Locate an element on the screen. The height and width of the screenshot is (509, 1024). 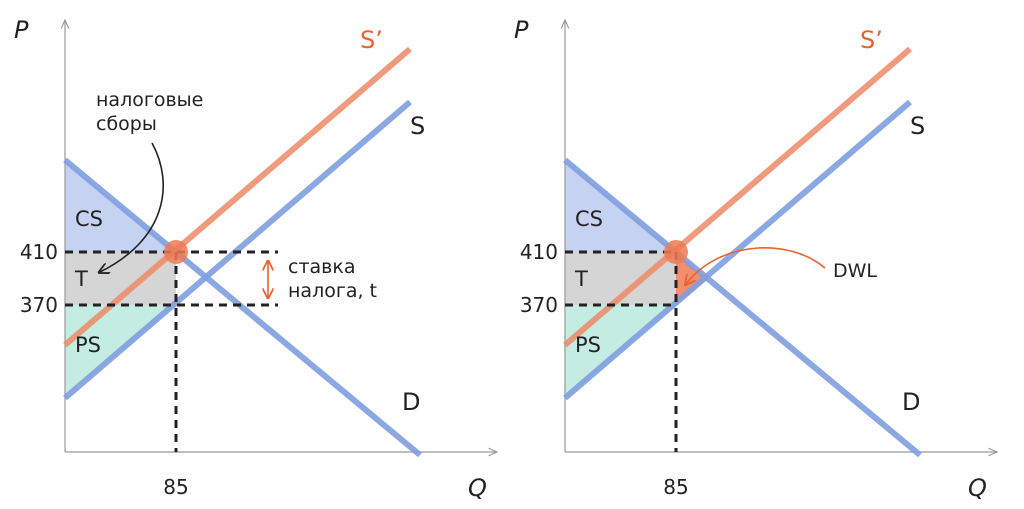
tax-revenue-arrow is located at coordinates (132, 207).